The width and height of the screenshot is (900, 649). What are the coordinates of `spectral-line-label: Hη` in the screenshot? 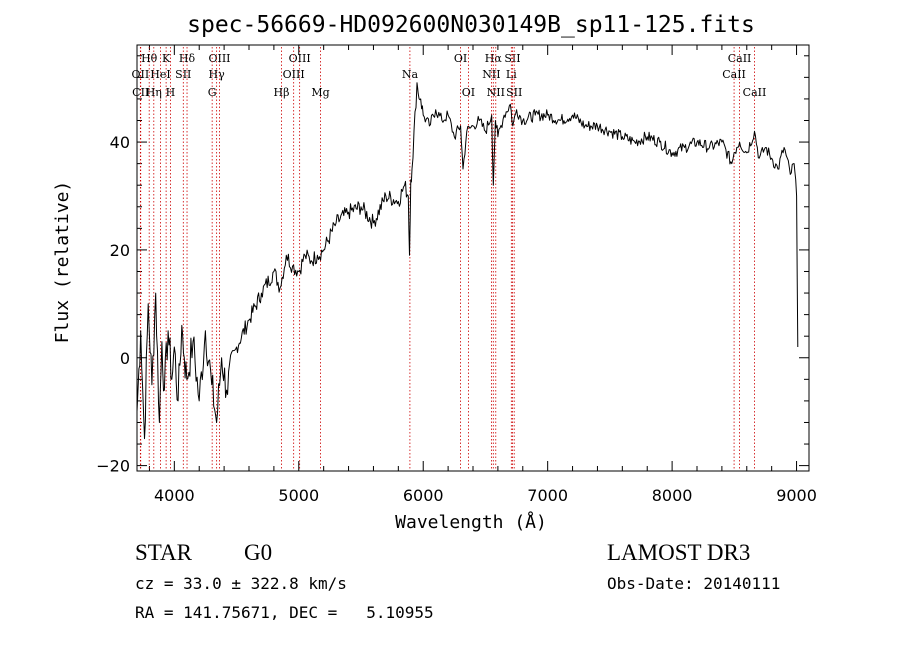 It's located at (154, 92).